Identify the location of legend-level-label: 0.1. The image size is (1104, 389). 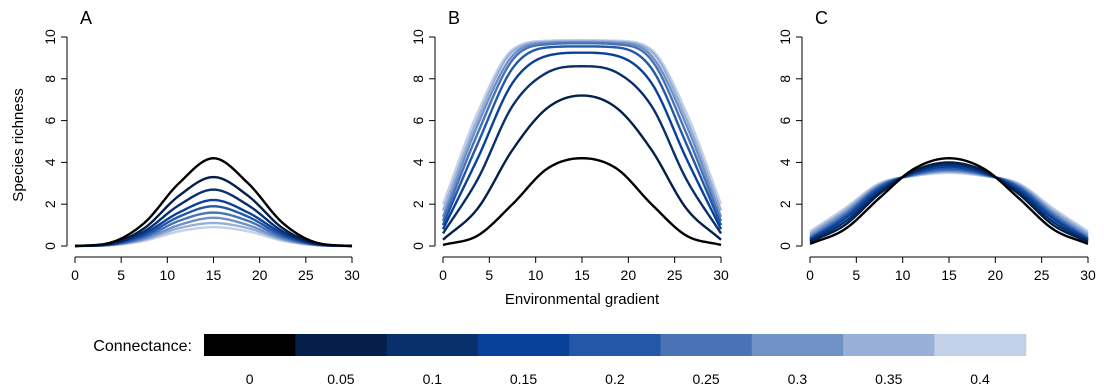
(433, 379).